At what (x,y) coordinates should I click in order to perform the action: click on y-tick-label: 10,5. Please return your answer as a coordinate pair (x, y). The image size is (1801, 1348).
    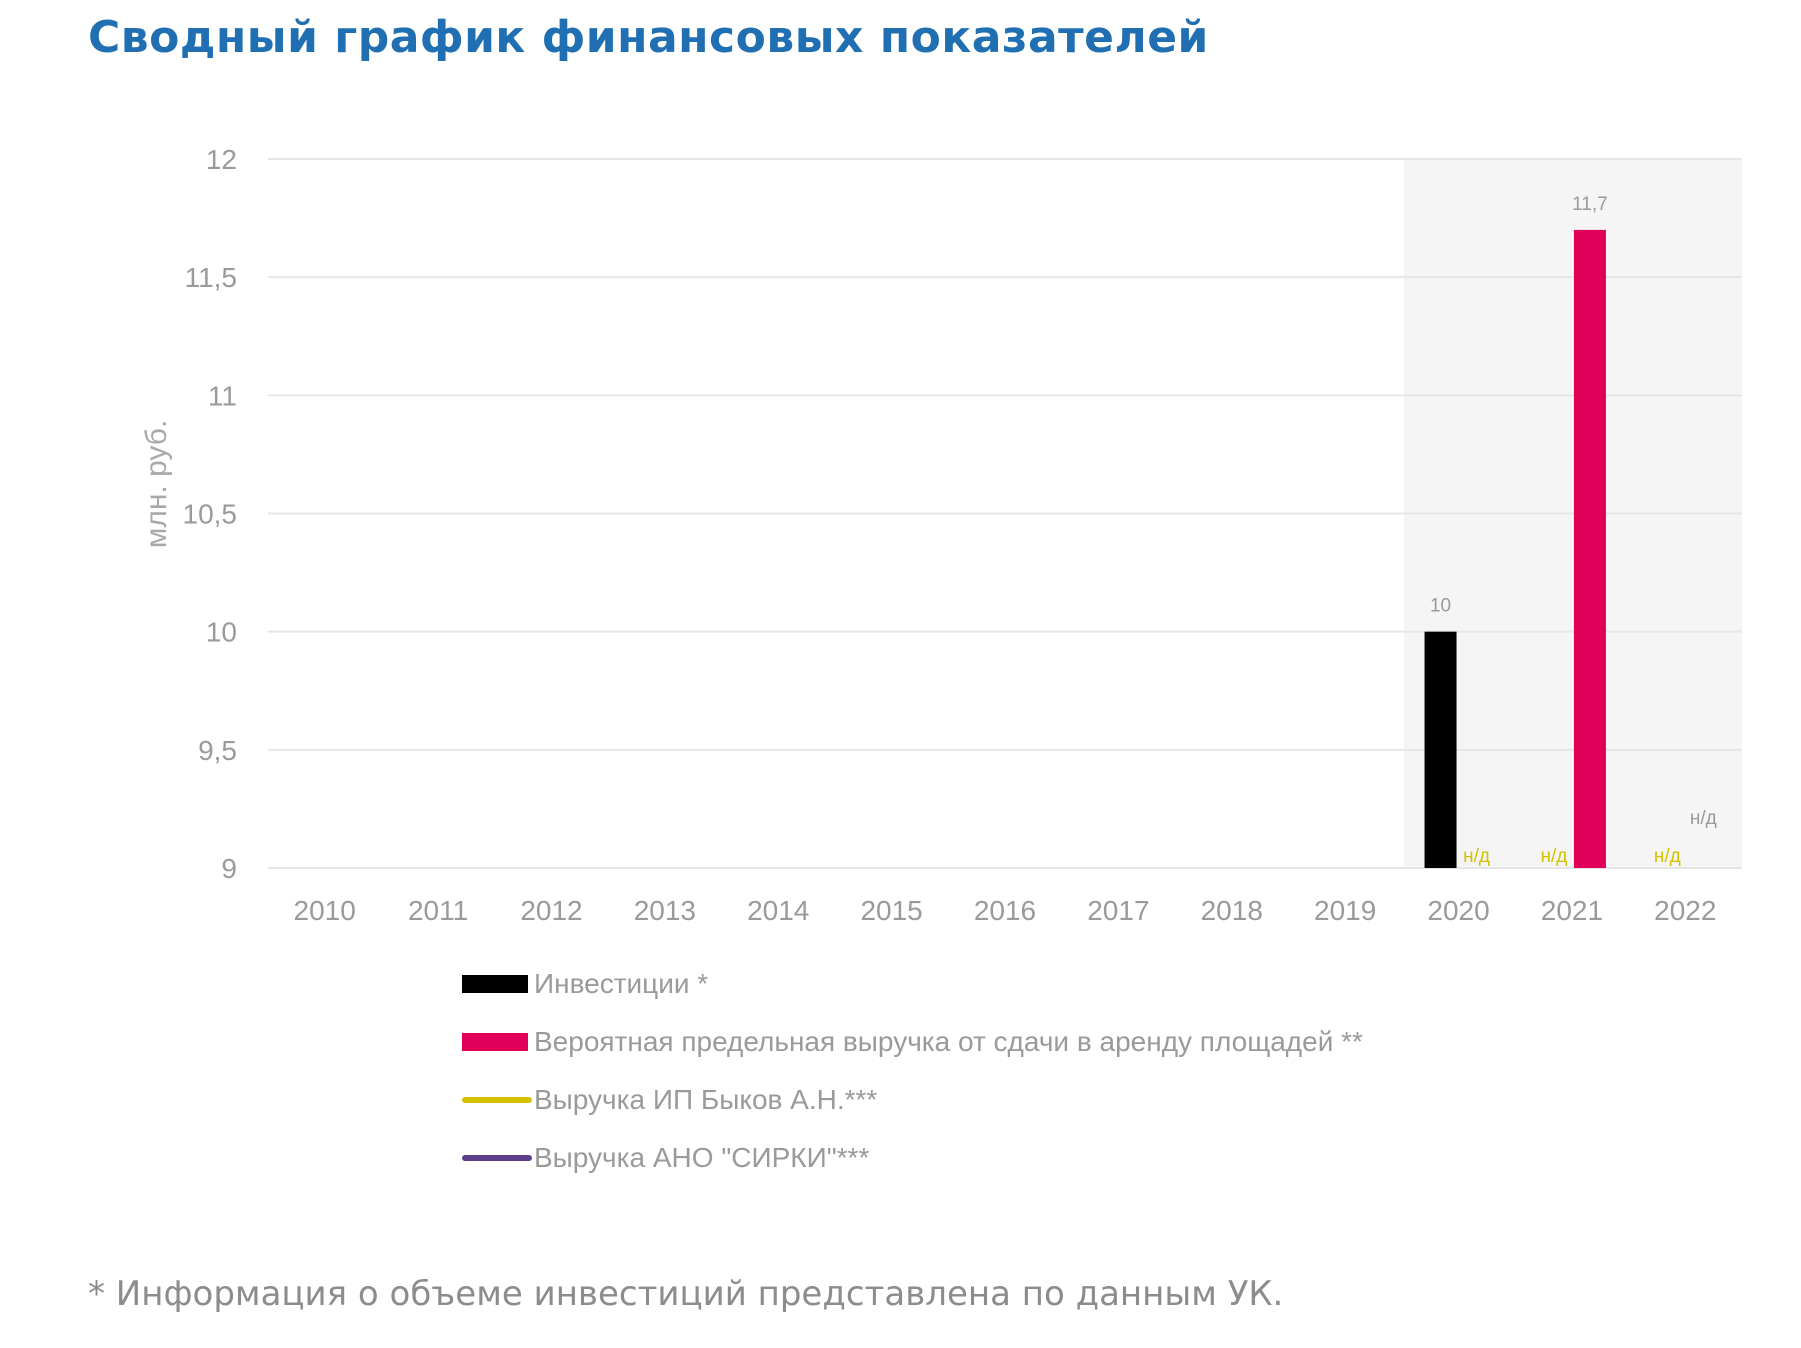
    Looking at the image, I should click on (210, 514).